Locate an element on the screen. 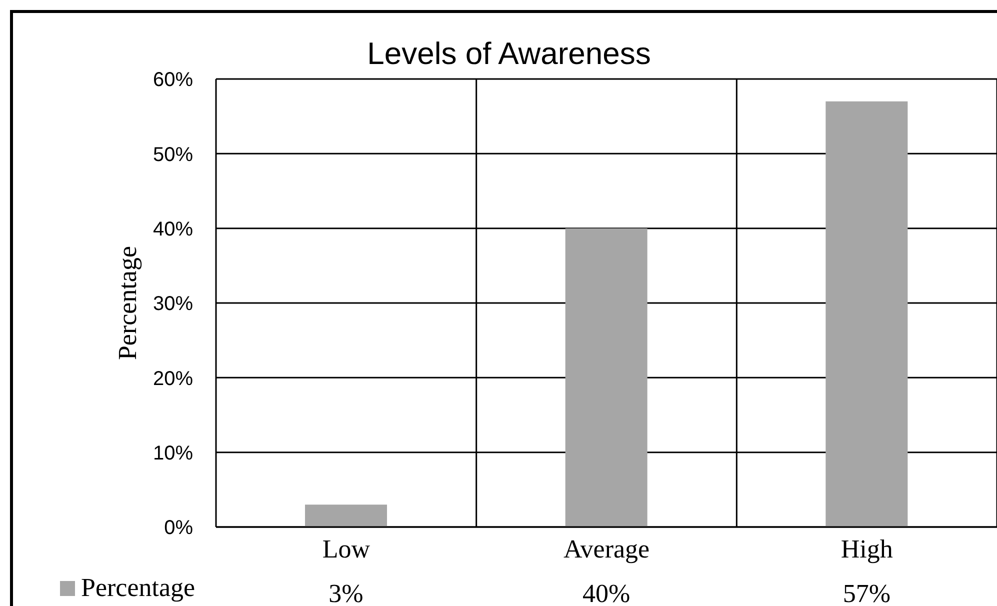  x-tick-label: High is located at coordinates (866, 549).